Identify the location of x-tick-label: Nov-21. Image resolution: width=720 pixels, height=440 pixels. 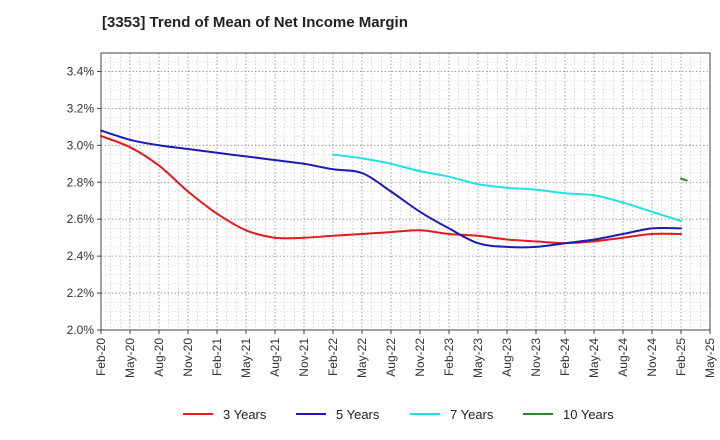
(304, 357).